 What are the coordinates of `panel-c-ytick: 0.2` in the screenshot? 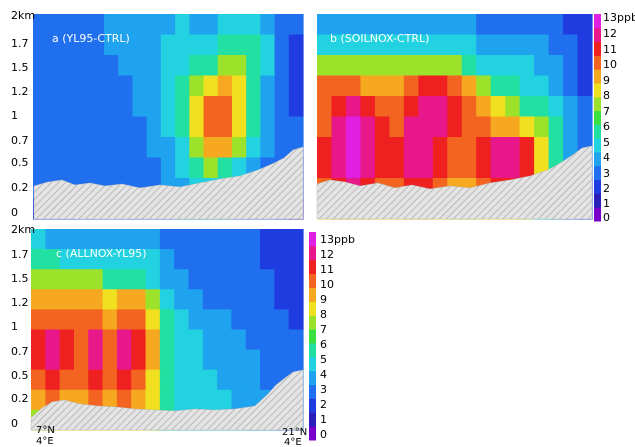 It's located at (20, 398).